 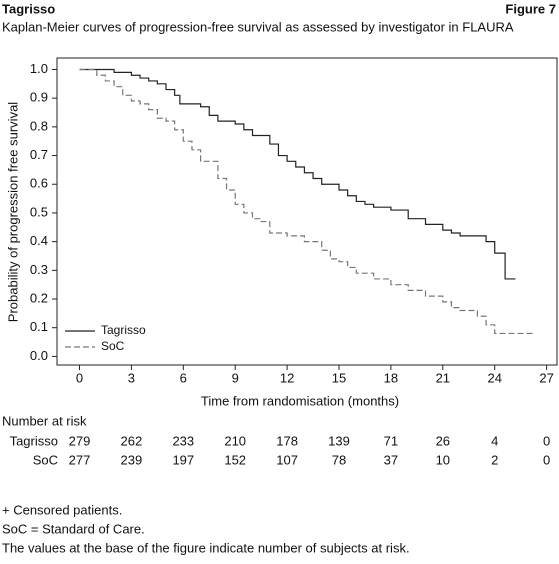 I want to click on footnote: + Censored patients., so click(x=62, y=509).